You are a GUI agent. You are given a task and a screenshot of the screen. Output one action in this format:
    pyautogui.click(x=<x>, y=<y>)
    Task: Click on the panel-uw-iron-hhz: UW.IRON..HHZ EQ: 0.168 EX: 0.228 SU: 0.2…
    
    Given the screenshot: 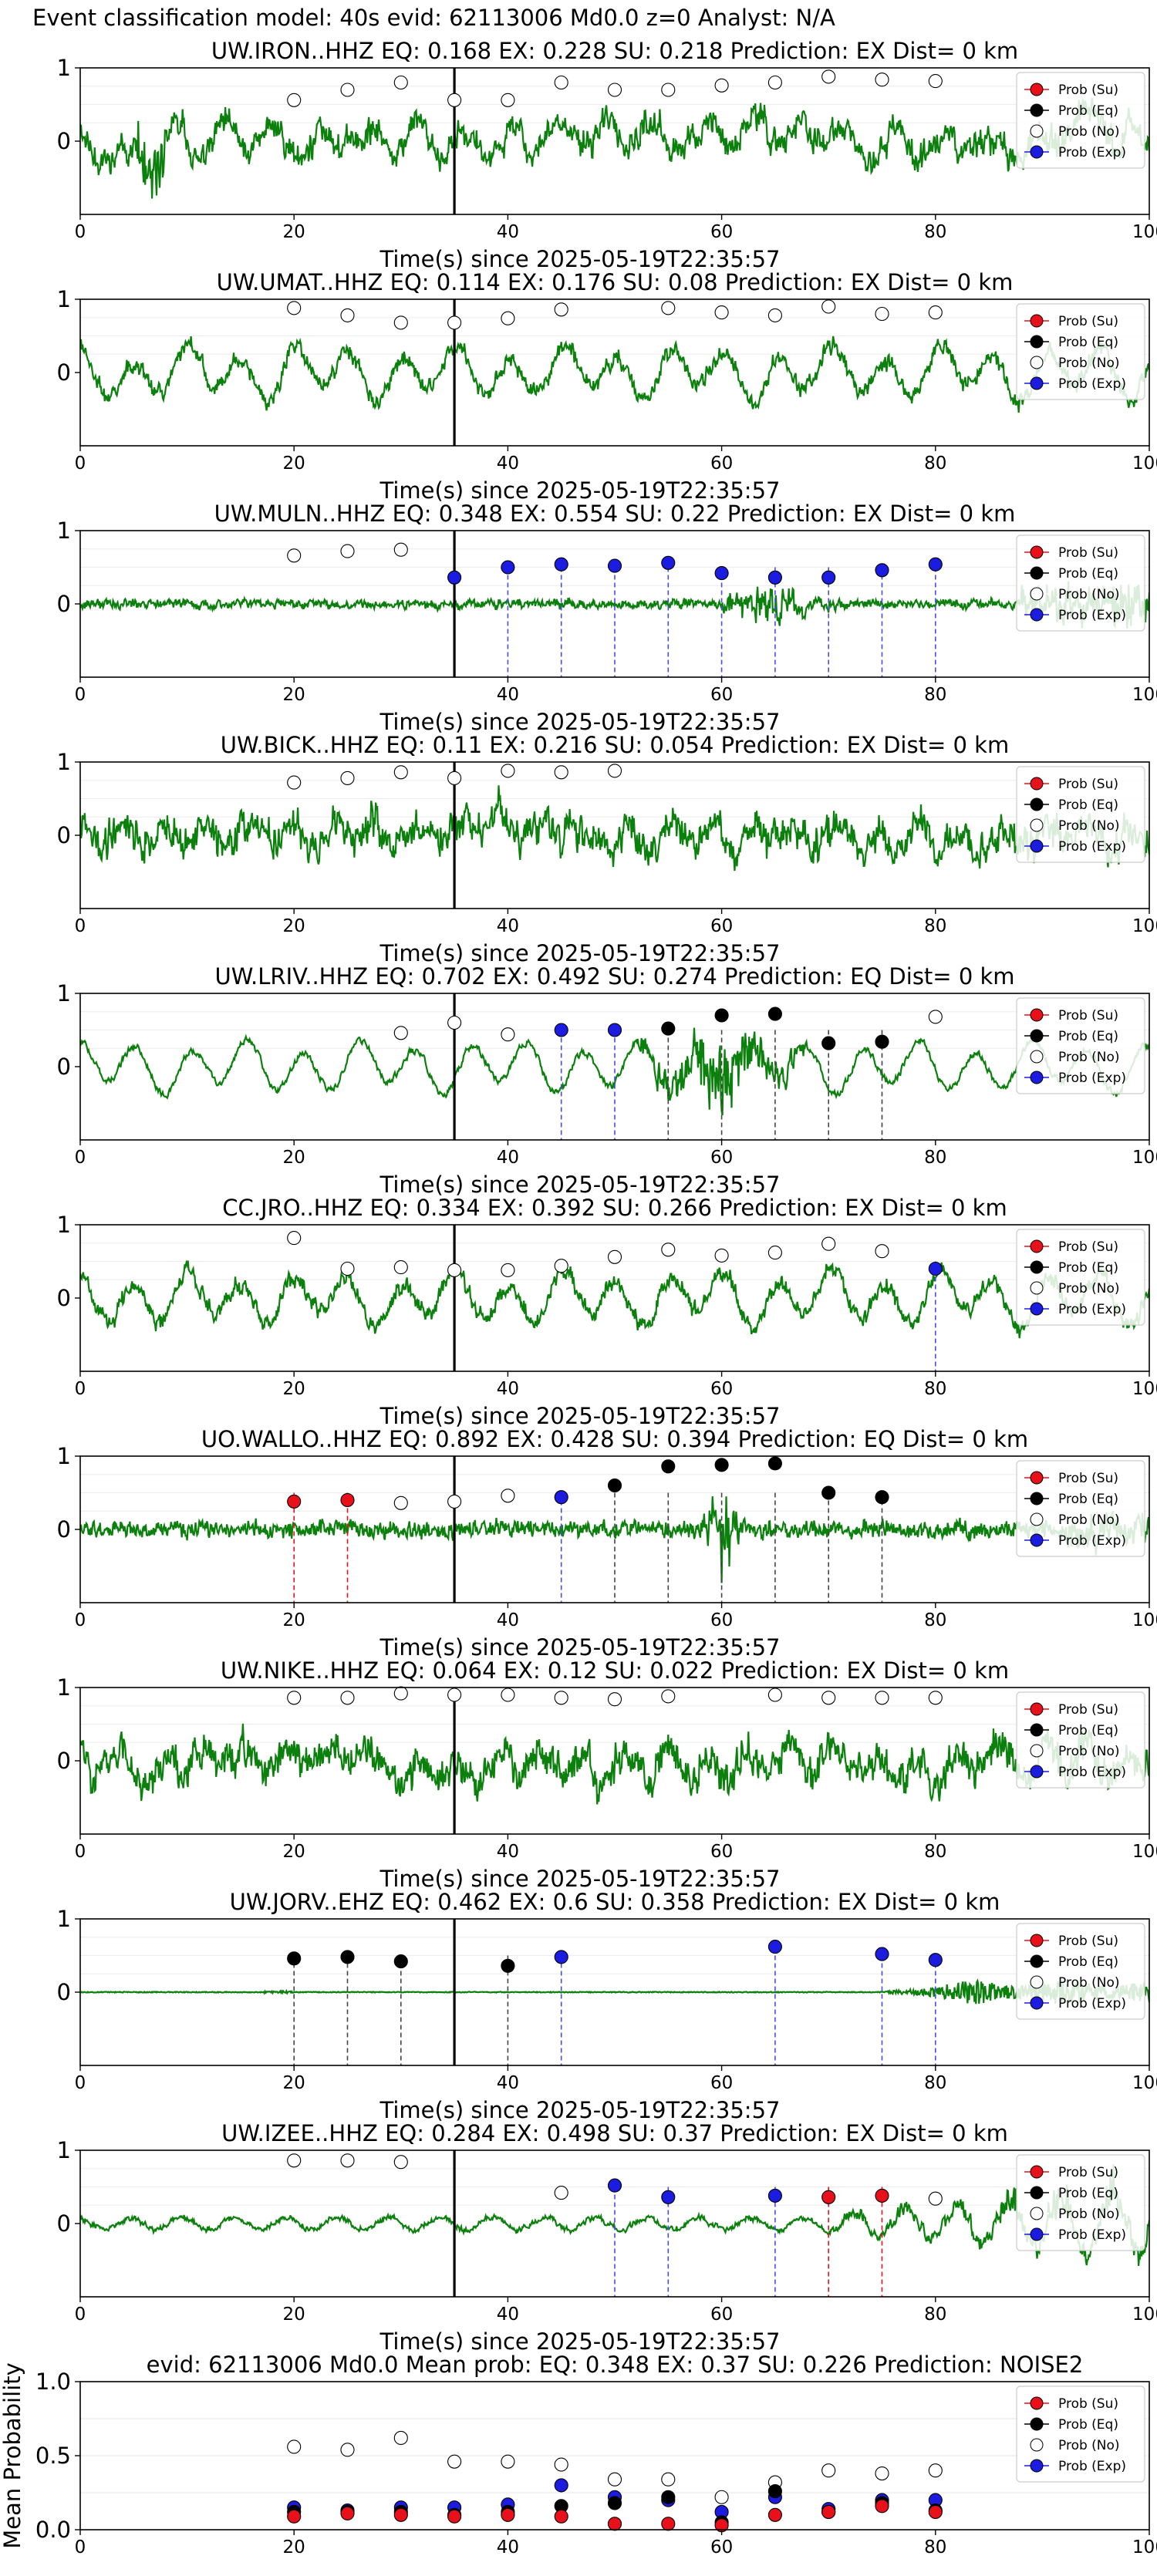 What is the action you would take?
    pyautogui.click(x=607, y=155)
    